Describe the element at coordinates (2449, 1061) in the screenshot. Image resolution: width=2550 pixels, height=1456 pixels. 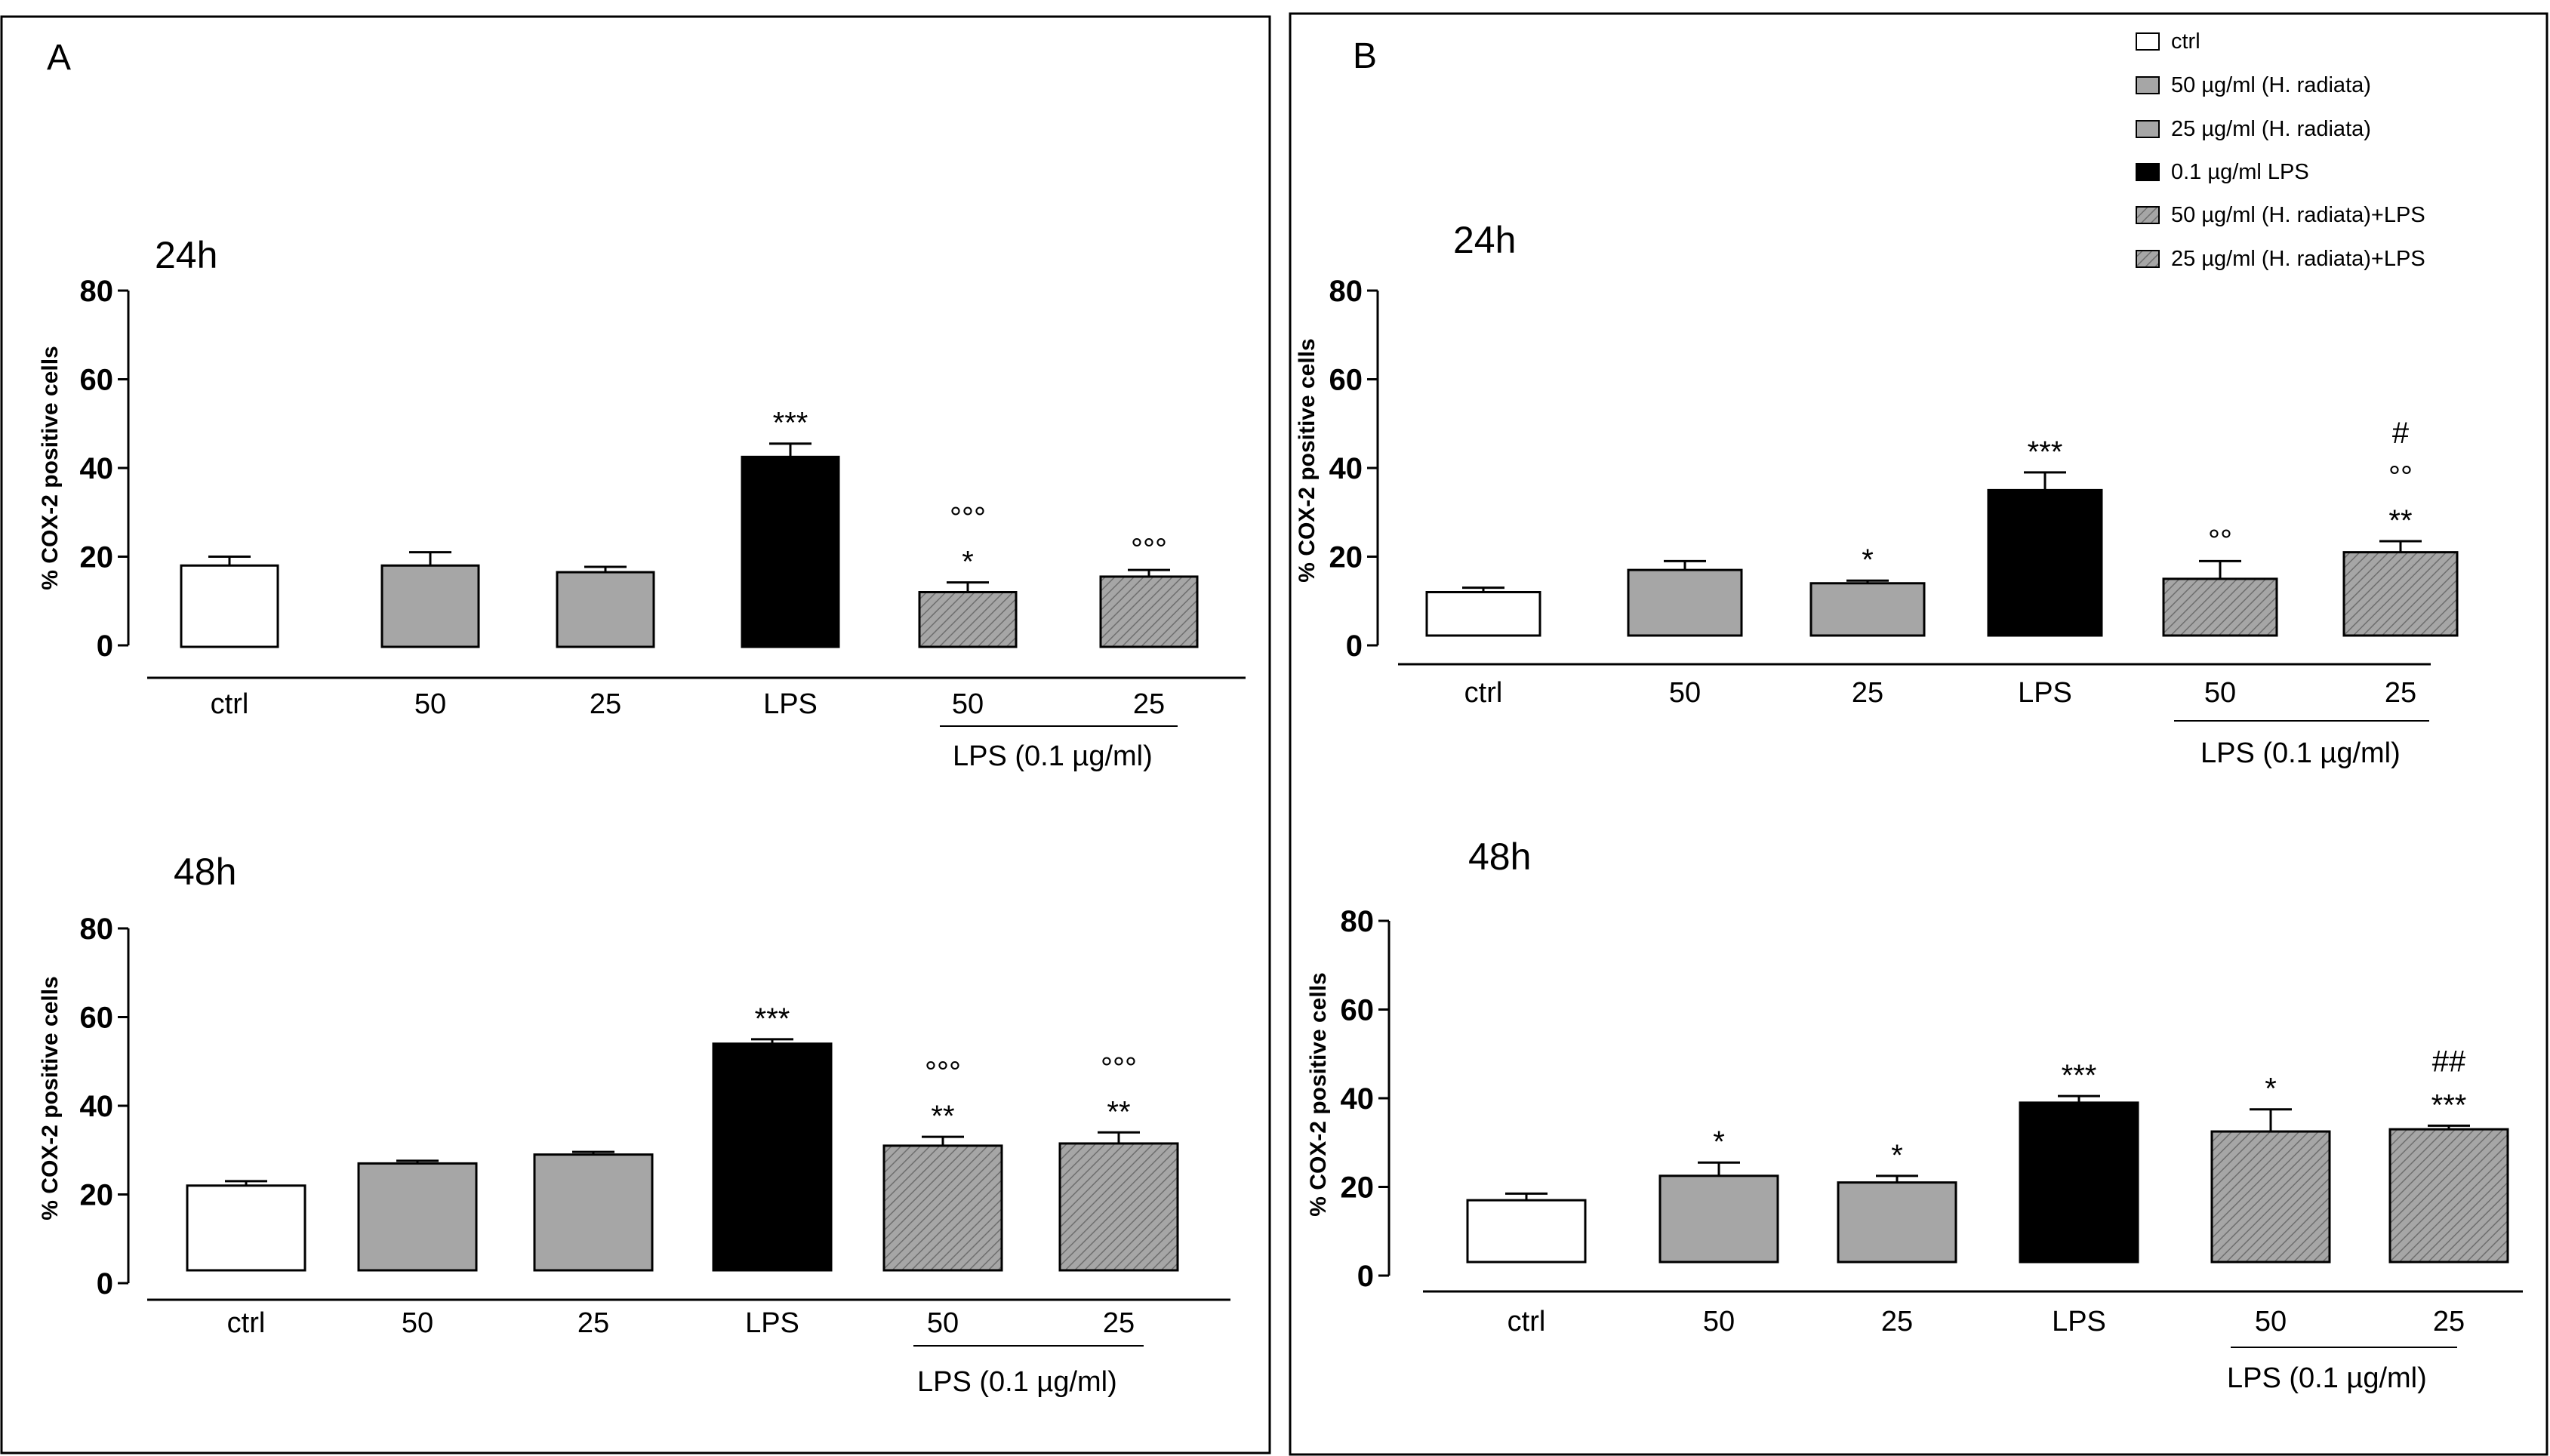
I see `significance-label: ##` at that location.